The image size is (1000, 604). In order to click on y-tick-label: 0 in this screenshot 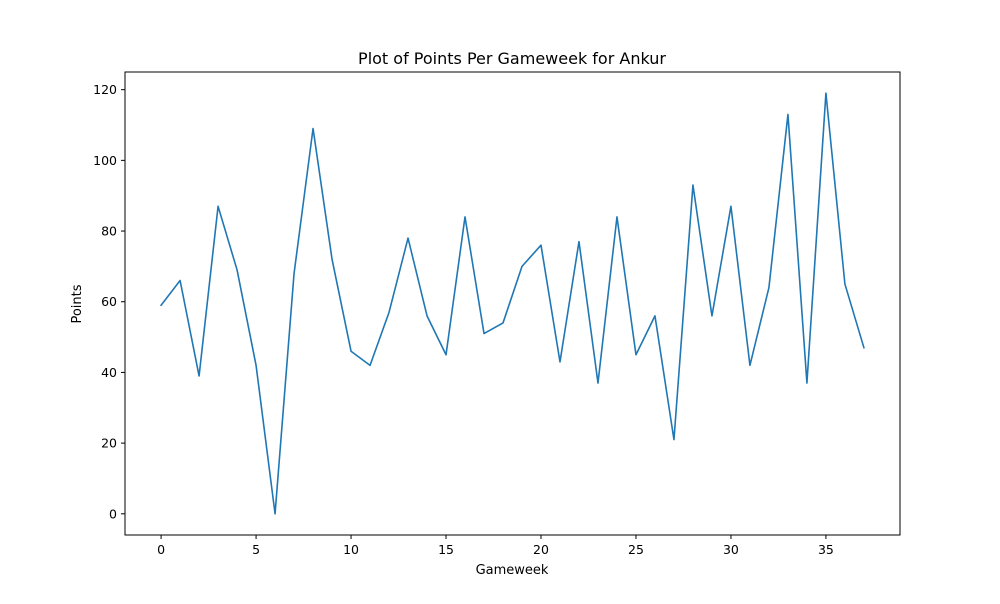, I will do `click(113, 513)`.